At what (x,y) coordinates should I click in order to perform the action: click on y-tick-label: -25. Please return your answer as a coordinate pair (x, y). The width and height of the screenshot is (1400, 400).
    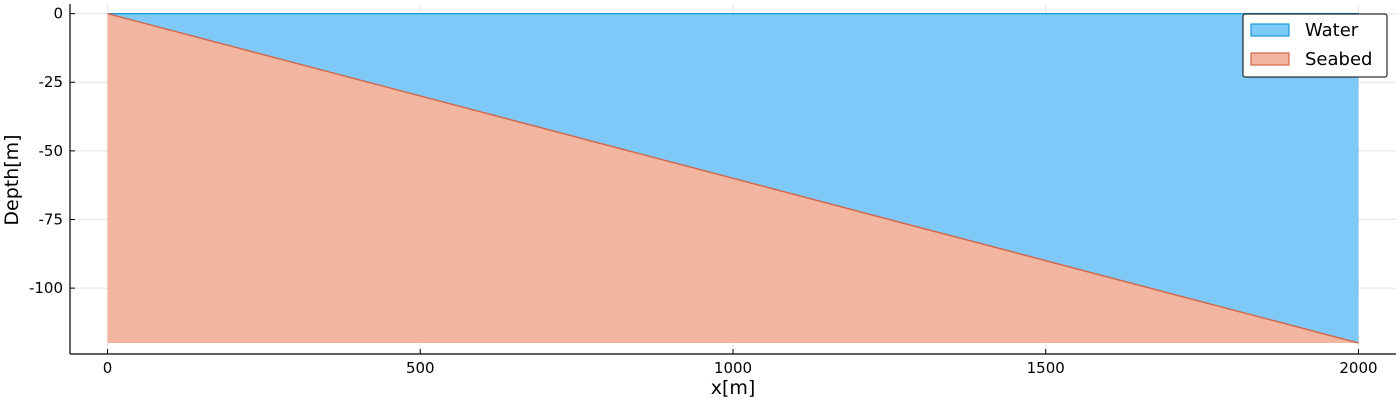
    Looking at the image, I should click on (51, 82).